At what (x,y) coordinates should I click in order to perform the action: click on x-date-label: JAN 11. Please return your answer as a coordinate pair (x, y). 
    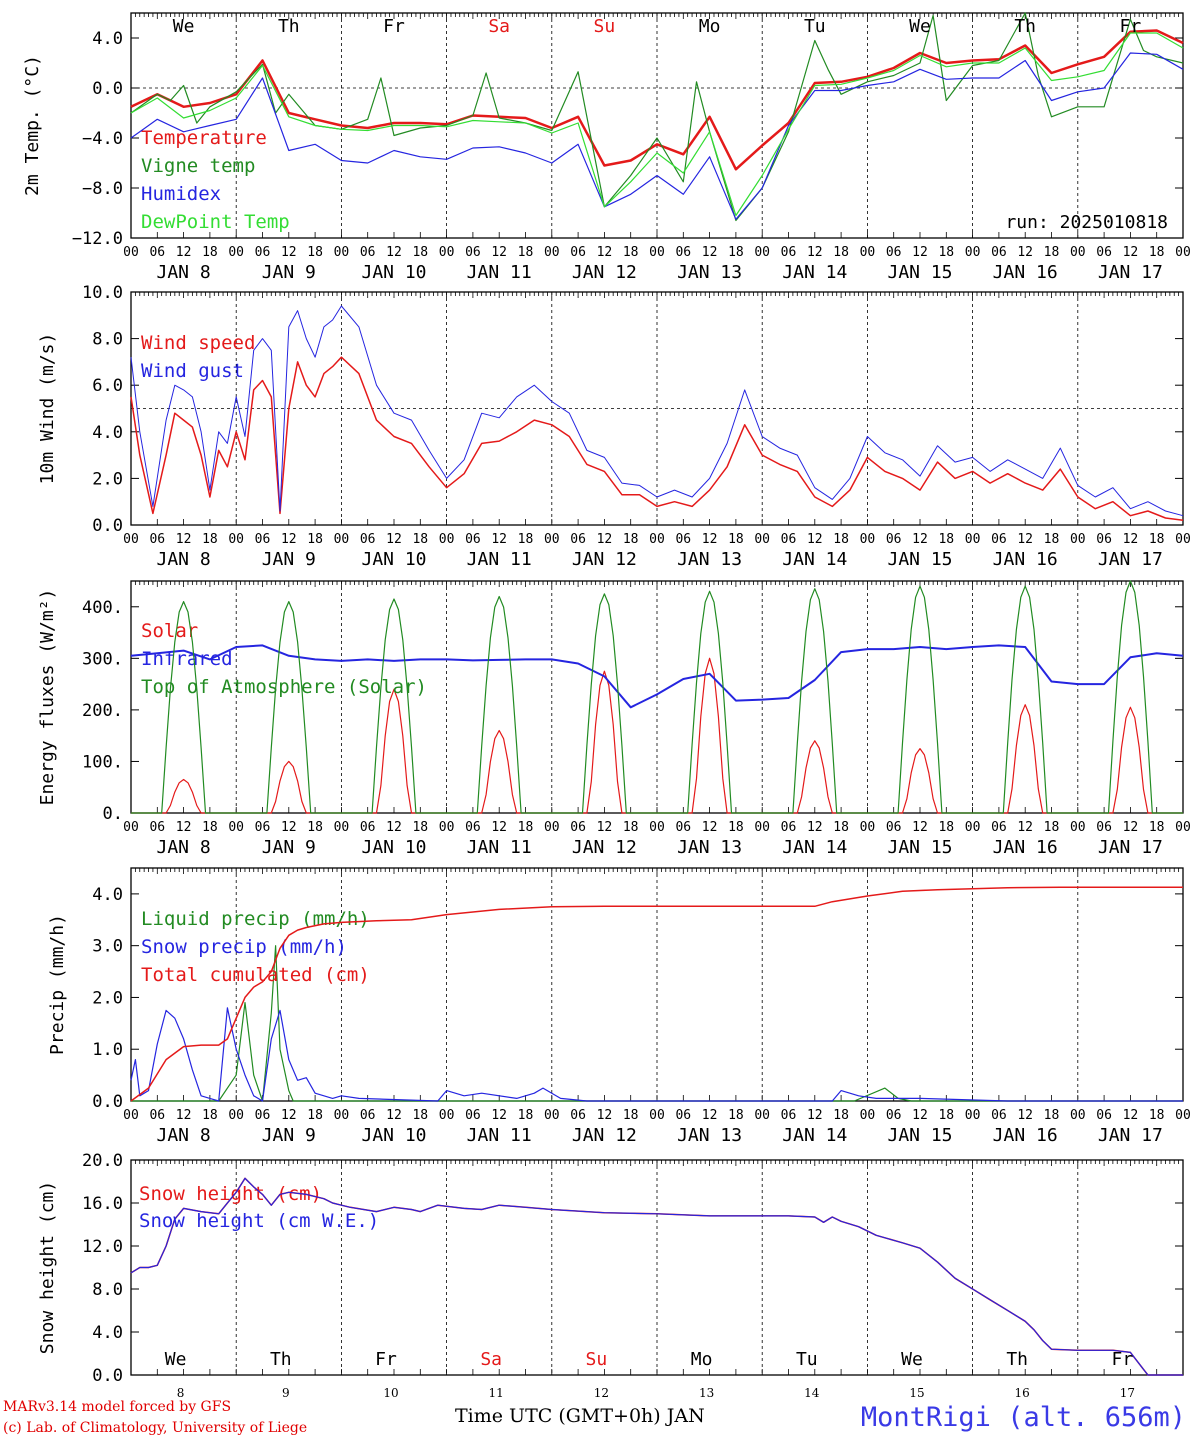
    Looking at the image, I should click on (499, 847).